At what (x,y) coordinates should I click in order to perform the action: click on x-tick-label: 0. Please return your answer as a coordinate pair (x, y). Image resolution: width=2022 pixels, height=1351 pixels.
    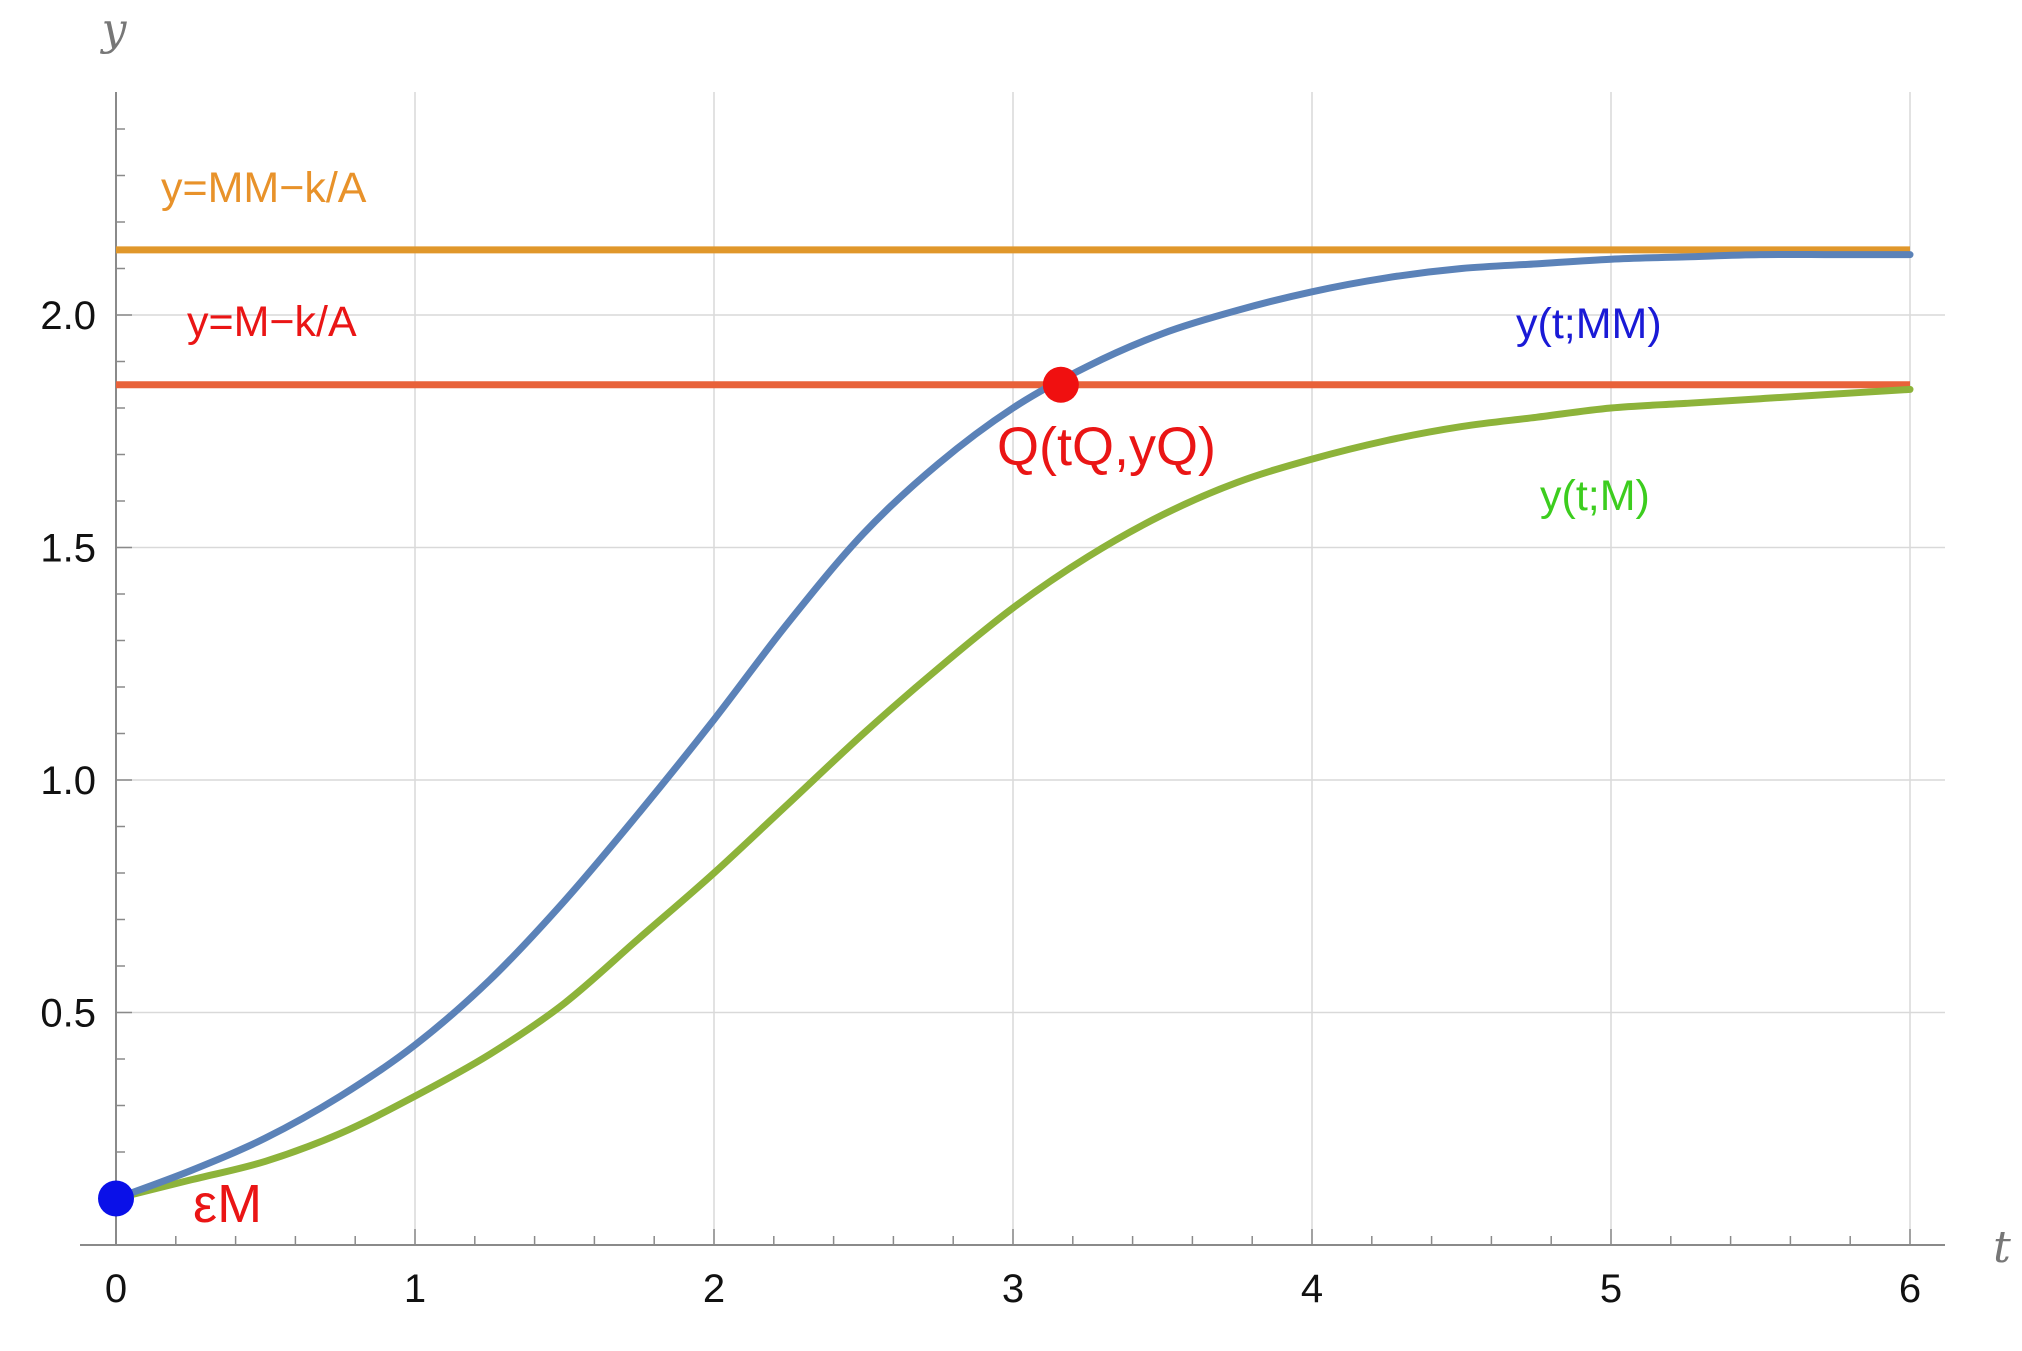
    Looking at the image, I should click on (116, 1289).